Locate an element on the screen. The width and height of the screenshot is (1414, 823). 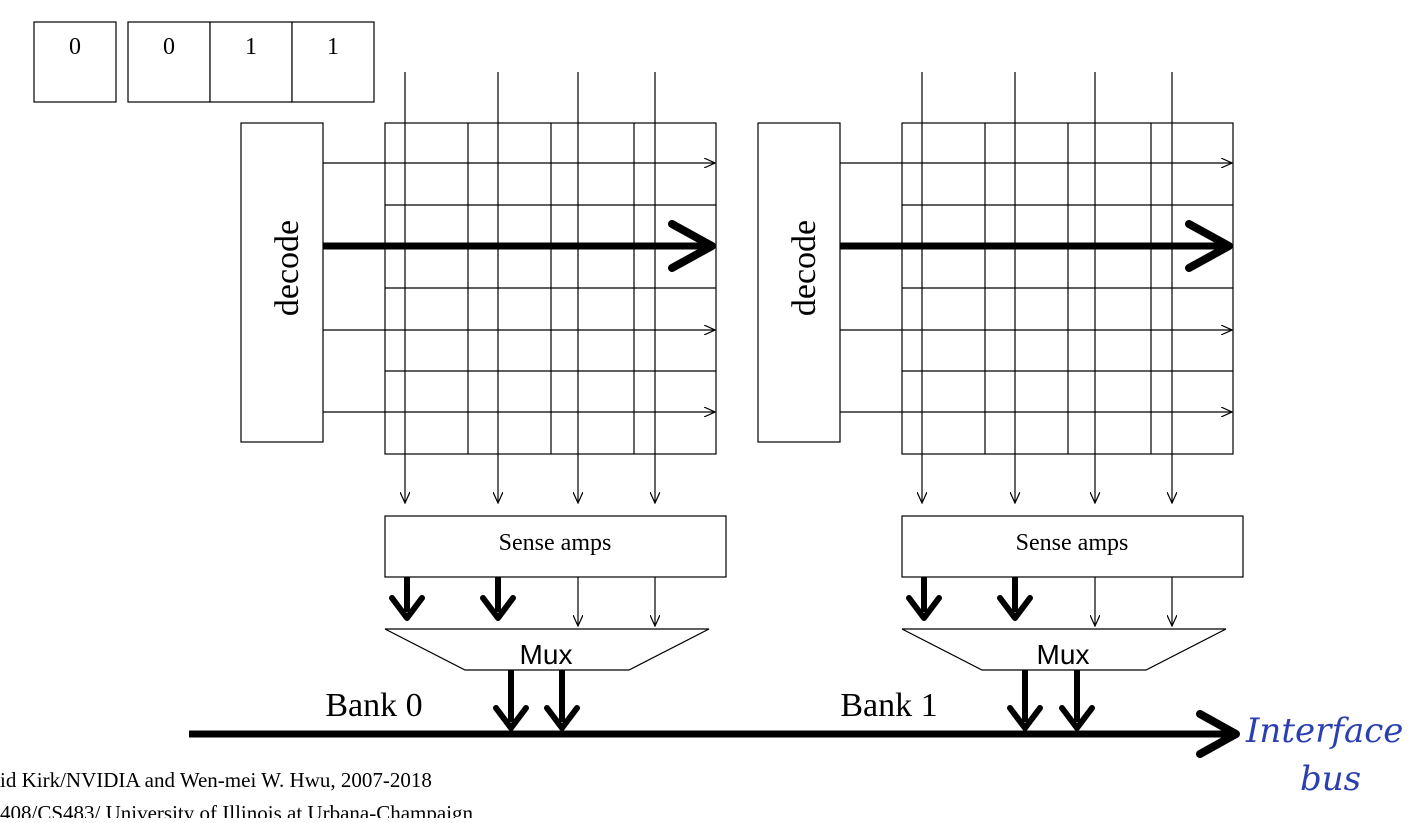
annotation-line-2: bus is located at coordinates (1330, 779).